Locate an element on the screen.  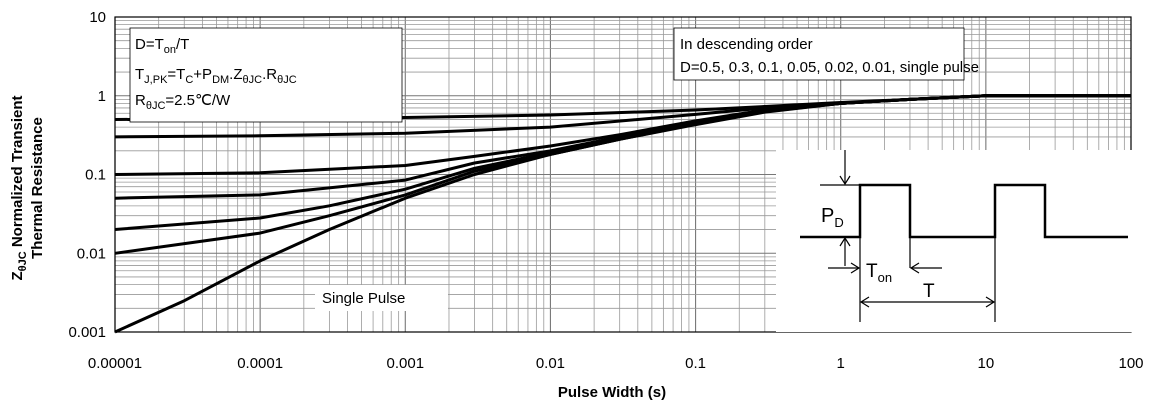
pd-label: PD is located at coordinates (832, 217).